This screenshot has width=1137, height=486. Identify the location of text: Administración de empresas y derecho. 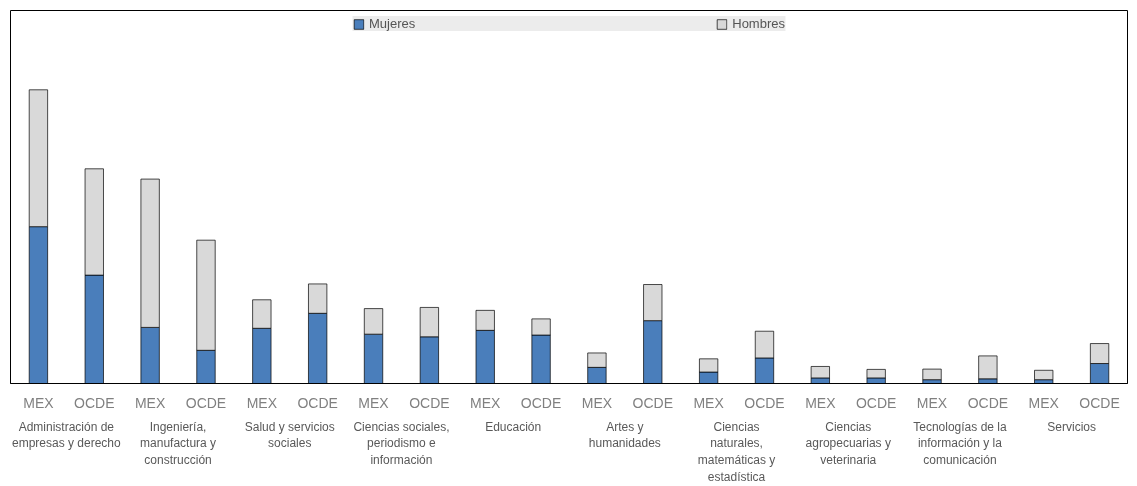
(66, 435).